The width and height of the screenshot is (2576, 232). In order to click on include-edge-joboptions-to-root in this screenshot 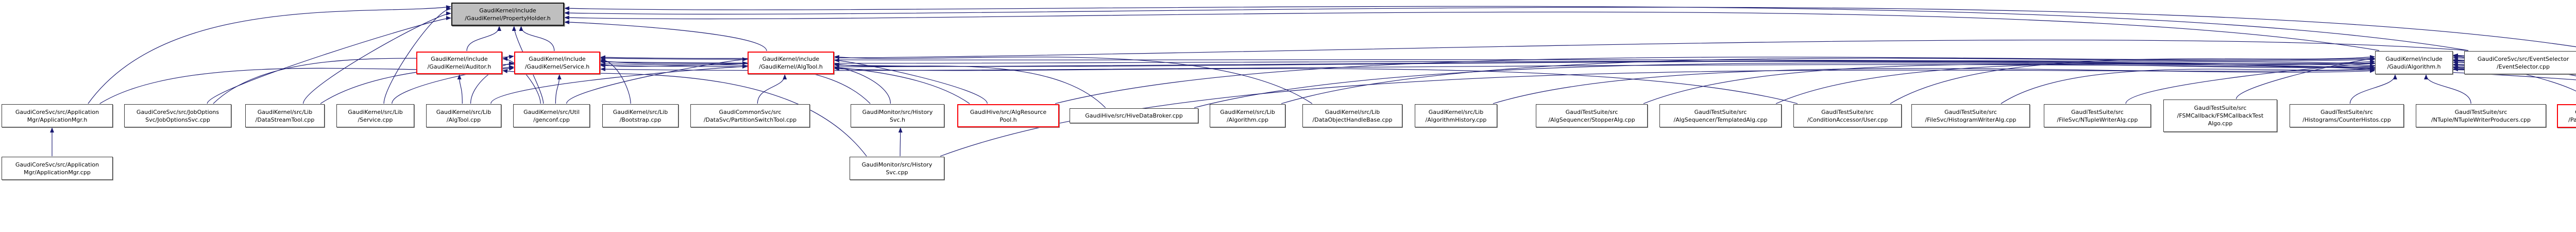, I will do `click(329, 60)`.